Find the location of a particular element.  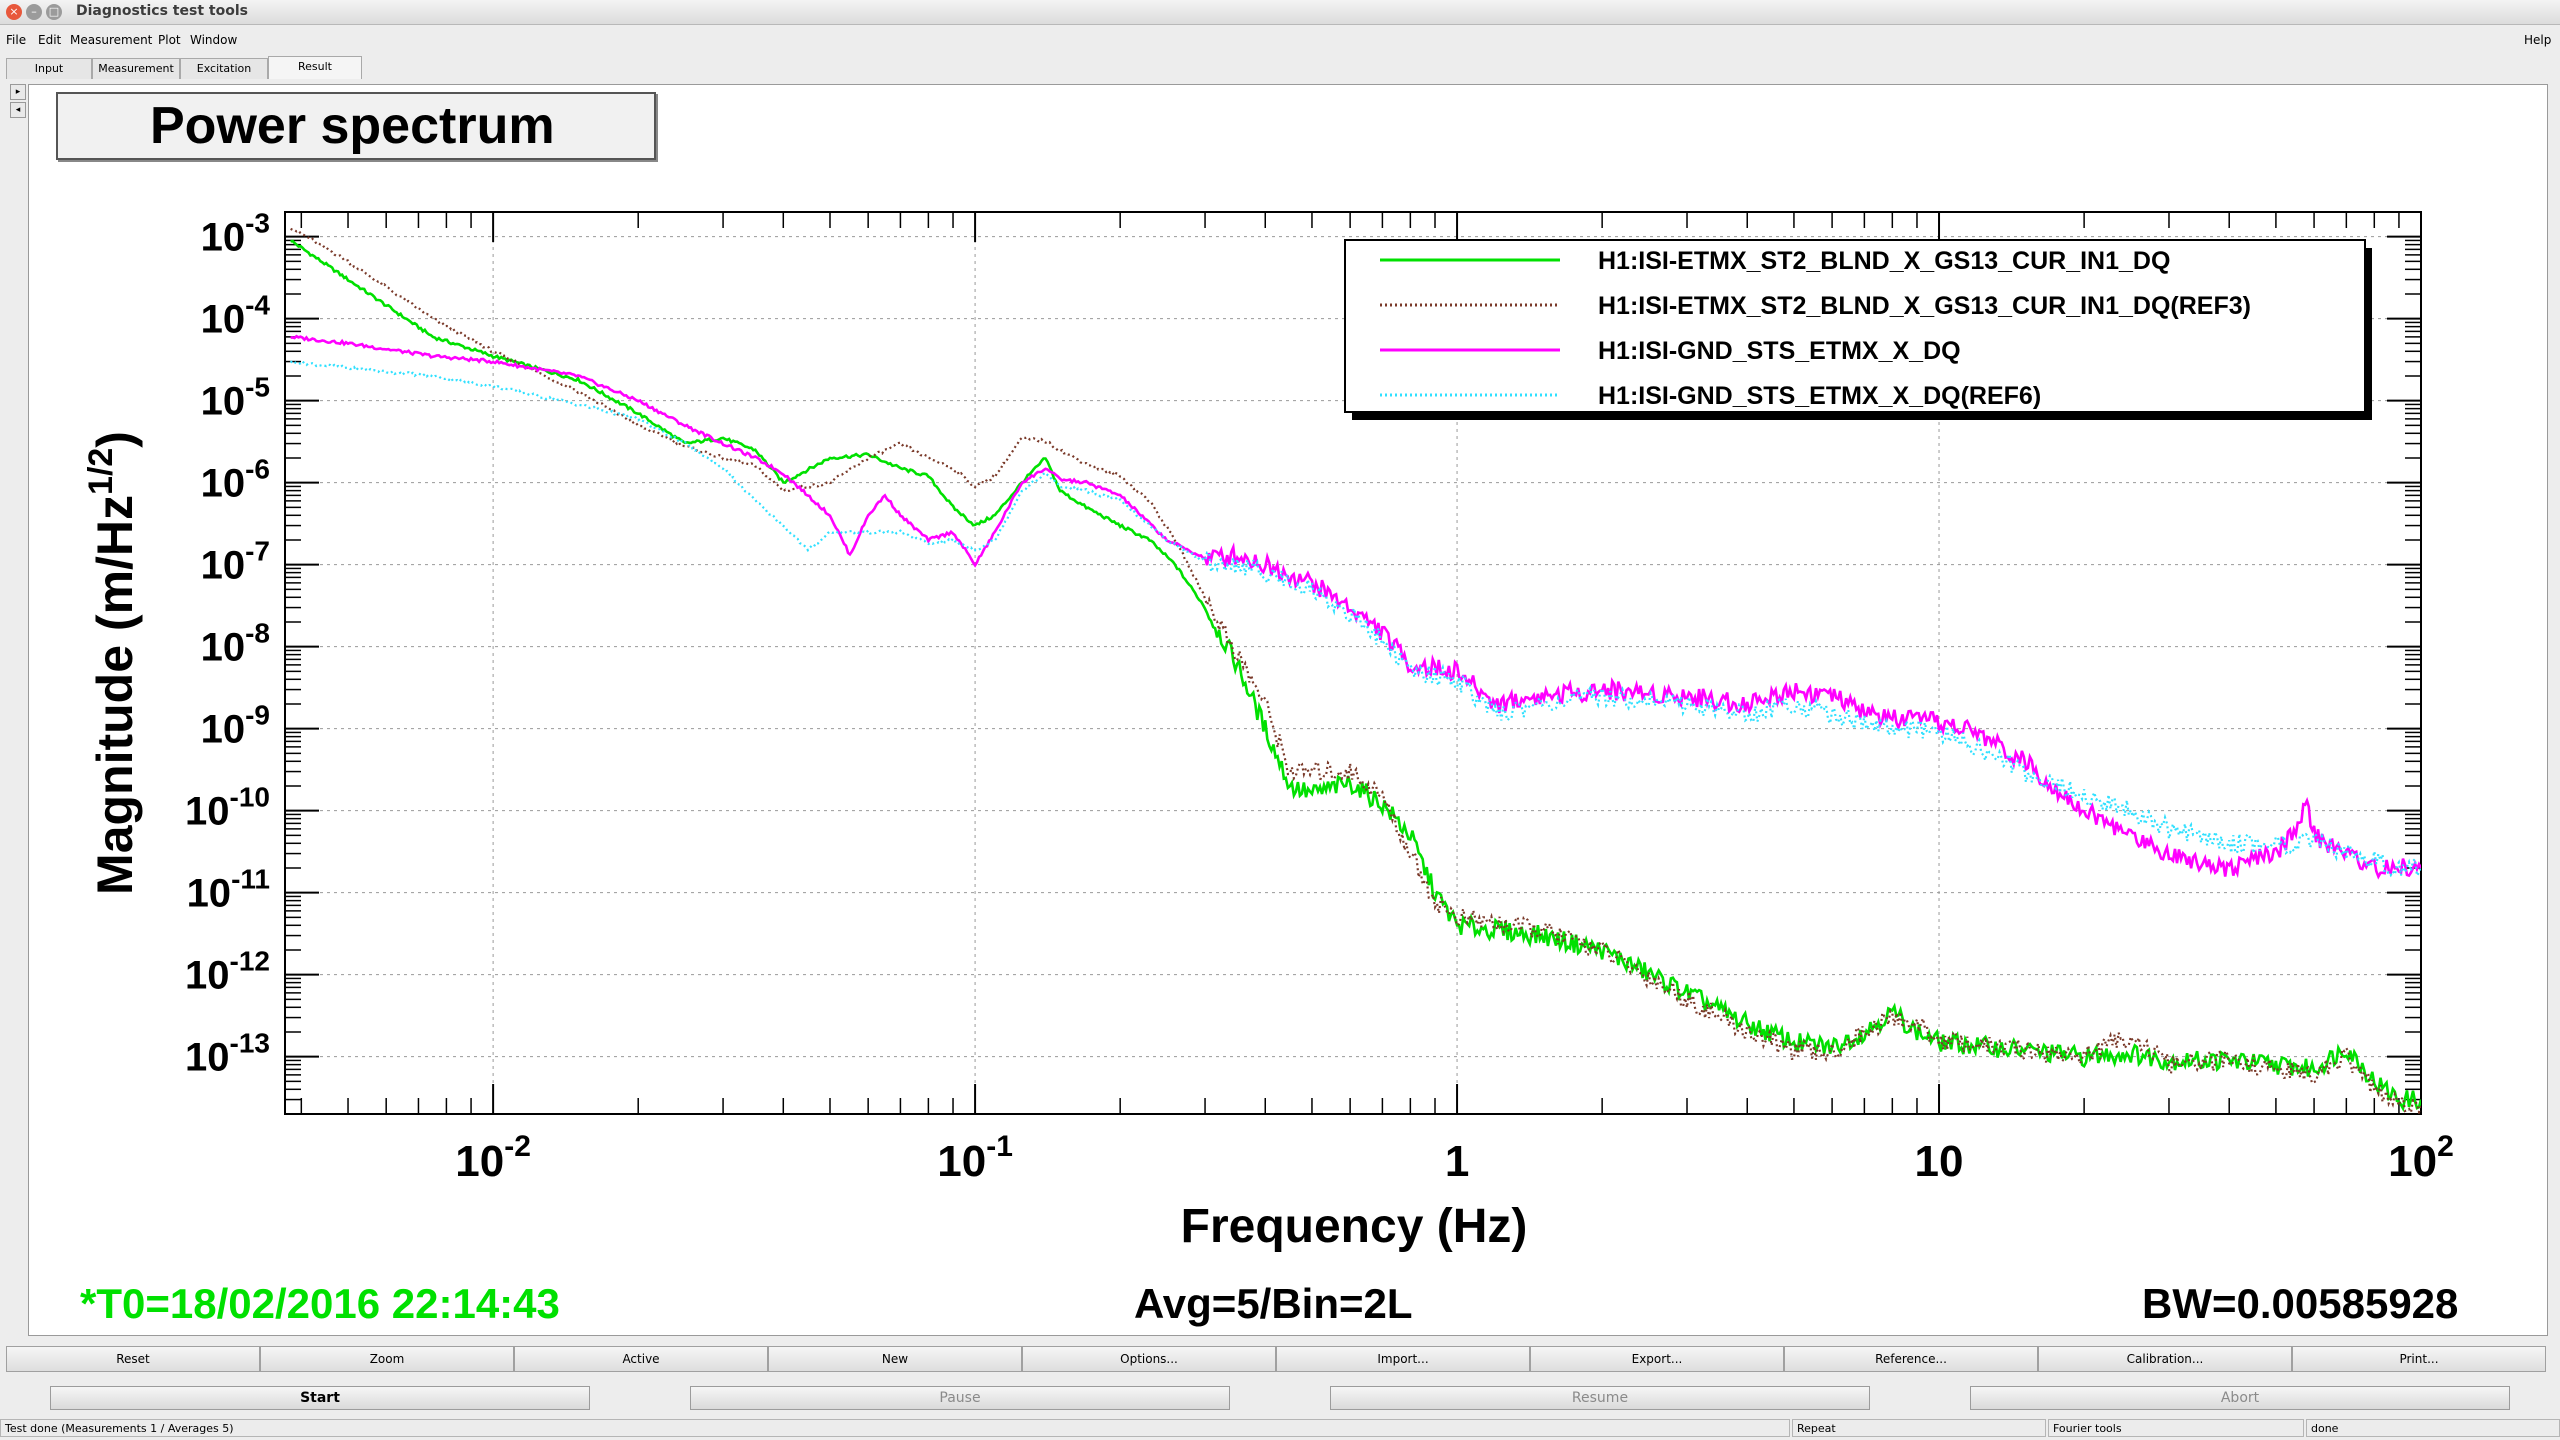

y-tick-label-10: 10⁻¹³ is located at coordinates (227, 1054).